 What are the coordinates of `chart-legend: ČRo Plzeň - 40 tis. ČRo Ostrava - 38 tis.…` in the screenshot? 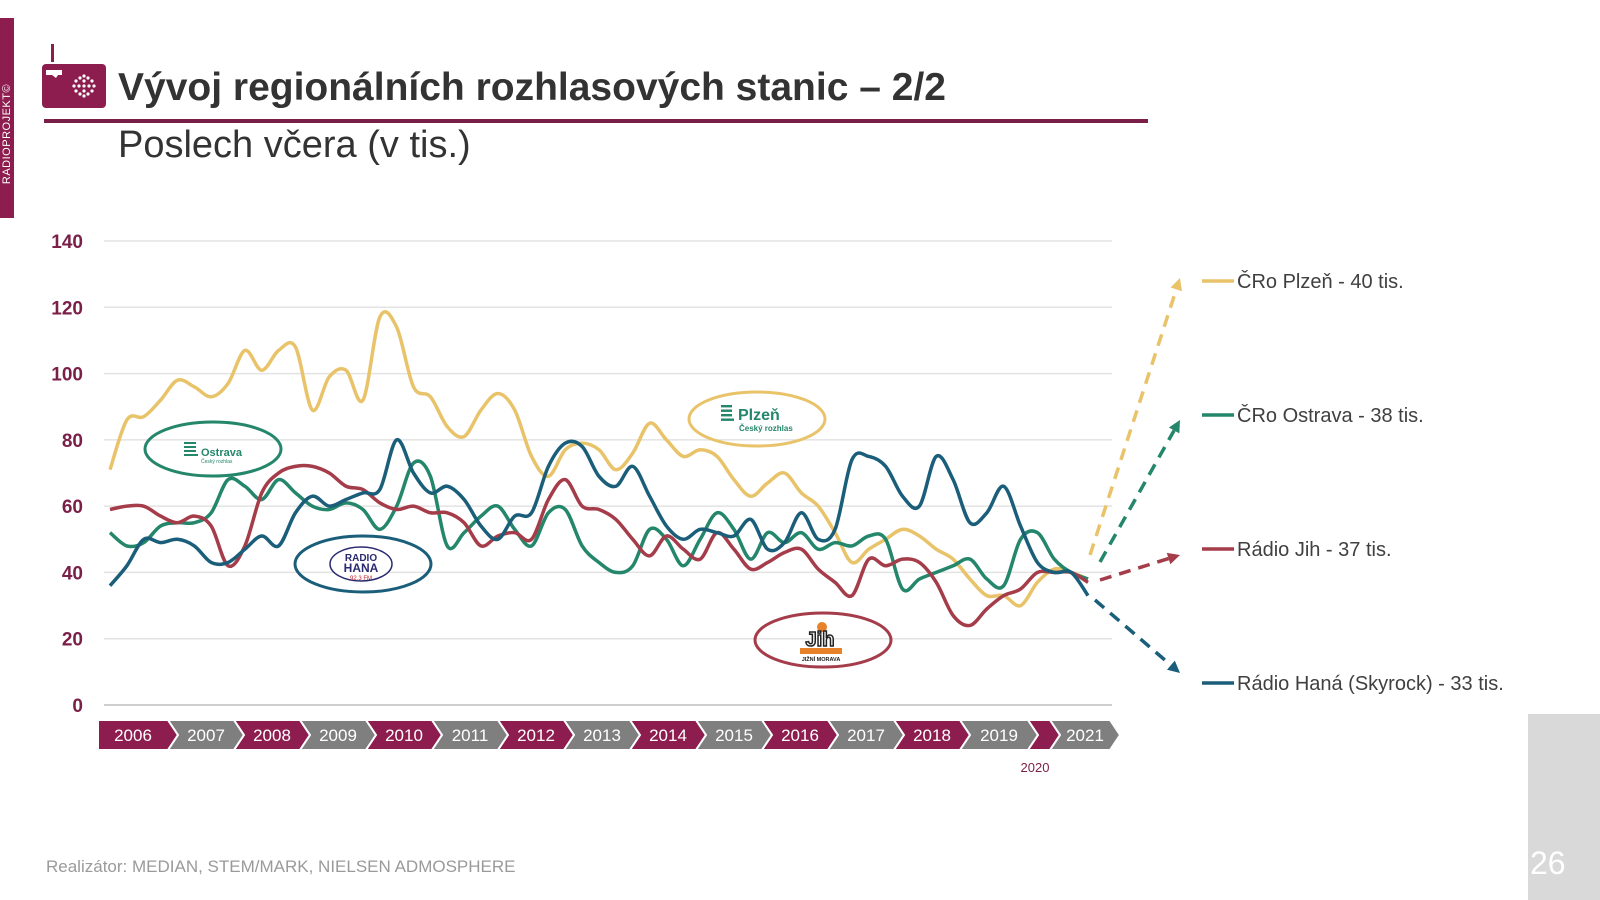 It's located at (1353, 482).